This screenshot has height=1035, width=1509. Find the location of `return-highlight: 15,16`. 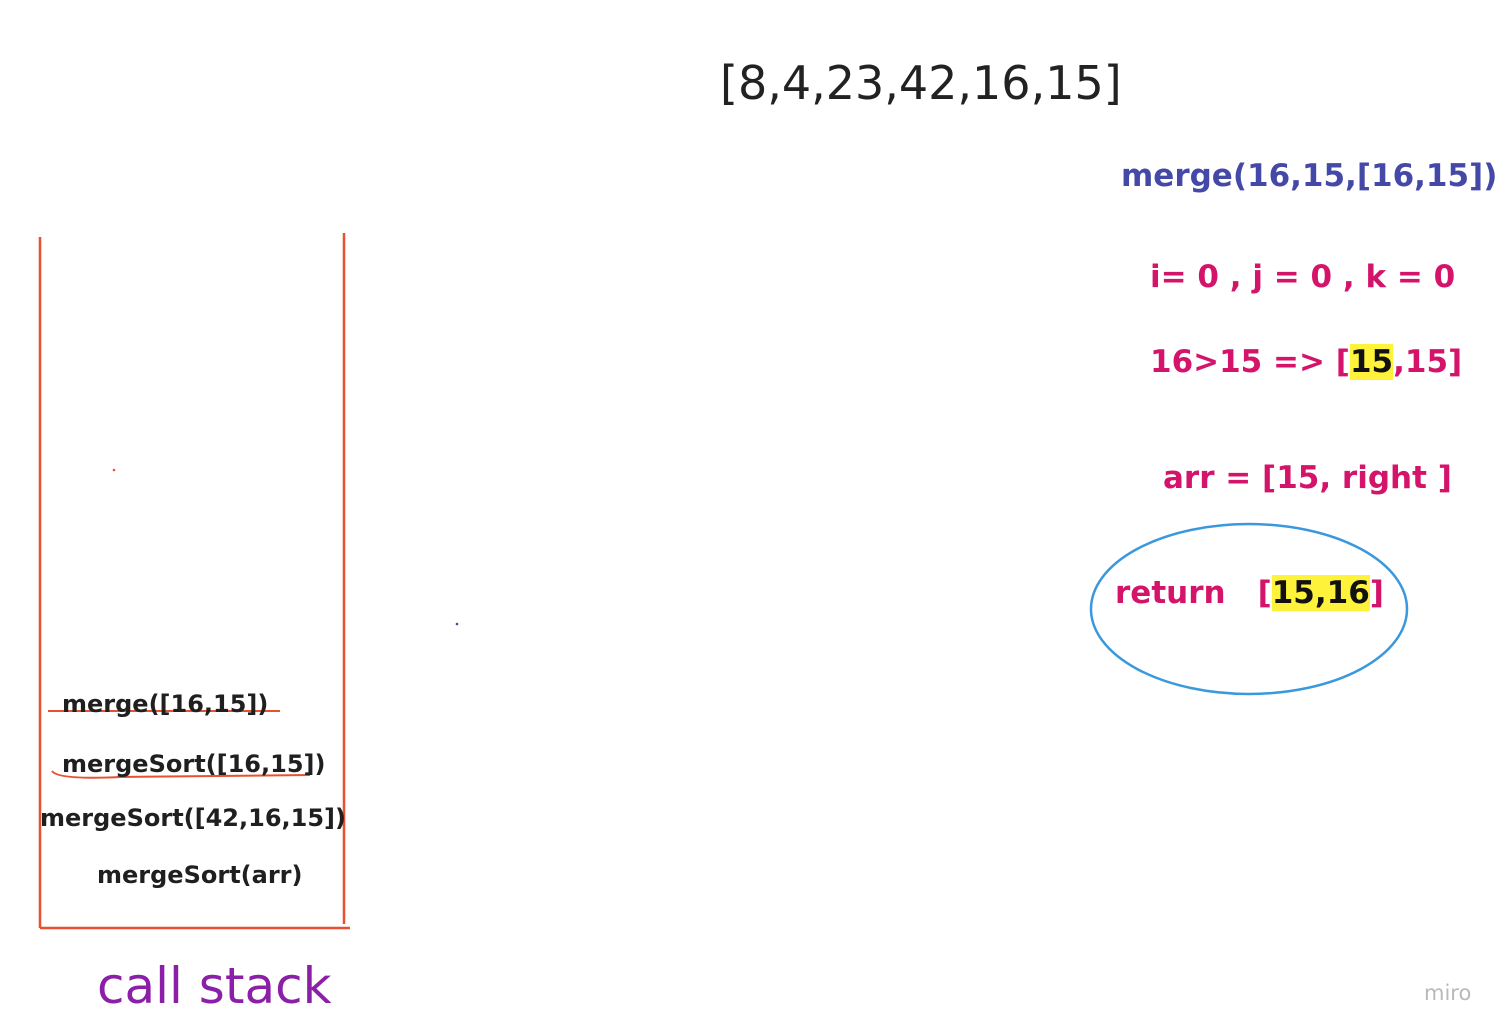

return-highlight: 15,16 is located at coordinates (1320, 593).